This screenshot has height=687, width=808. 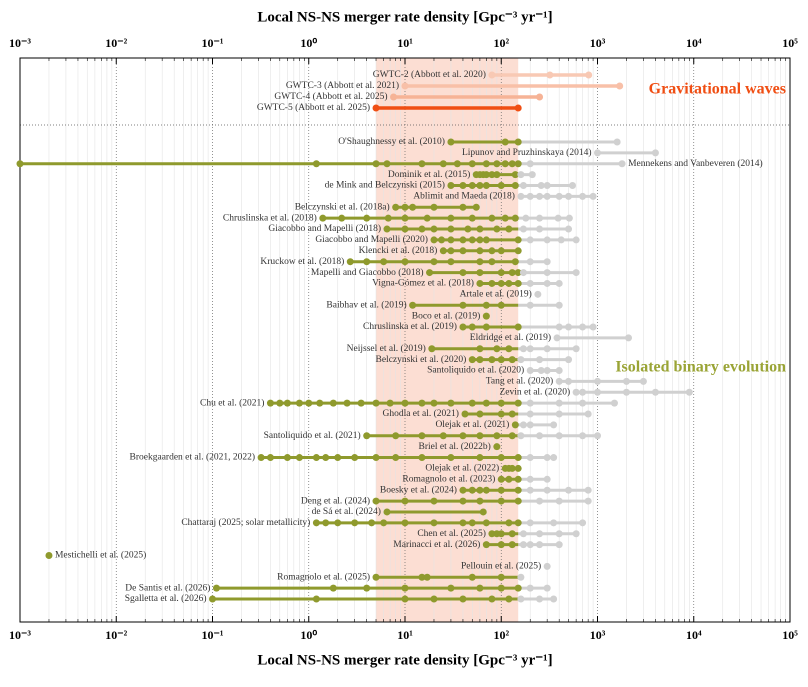 What do you see at coordinates (342, 85) in the screenshot?
I see `row-label: GWTC-3 (Abbott et al. 2021)` at bounding box center [342, 85].